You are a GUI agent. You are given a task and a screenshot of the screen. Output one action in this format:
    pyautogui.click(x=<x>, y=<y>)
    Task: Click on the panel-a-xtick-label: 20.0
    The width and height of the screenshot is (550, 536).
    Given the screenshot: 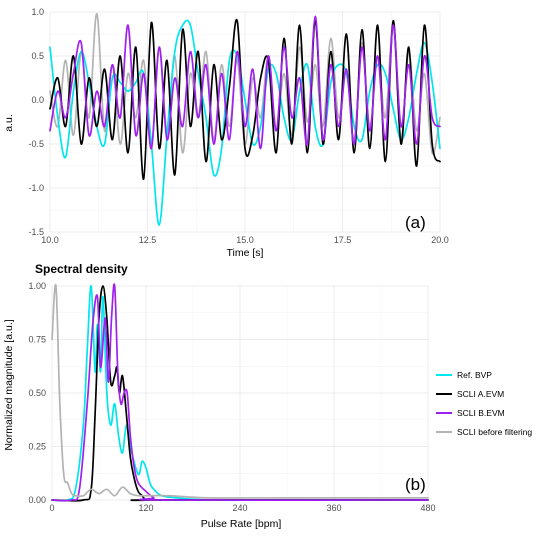 What is the action you would take?
    pyautogui.click(x=440, y=240)
    